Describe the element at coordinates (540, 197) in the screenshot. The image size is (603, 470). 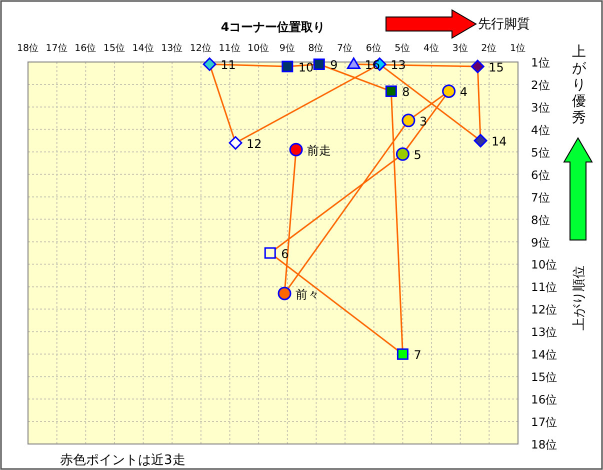
I see `y-tick-label: 7位` at that location.